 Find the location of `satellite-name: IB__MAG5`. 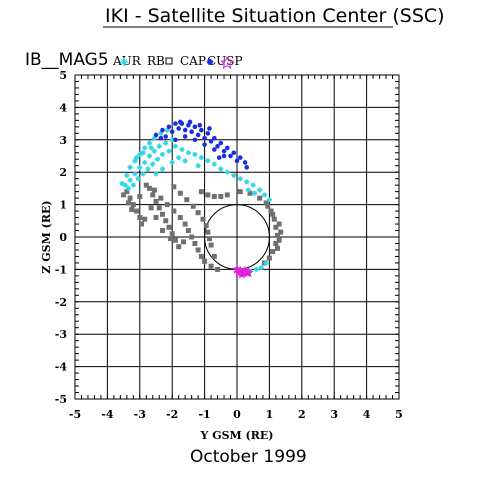

satellite-name: IB__MAG5 is located at coordinates (67, 60).